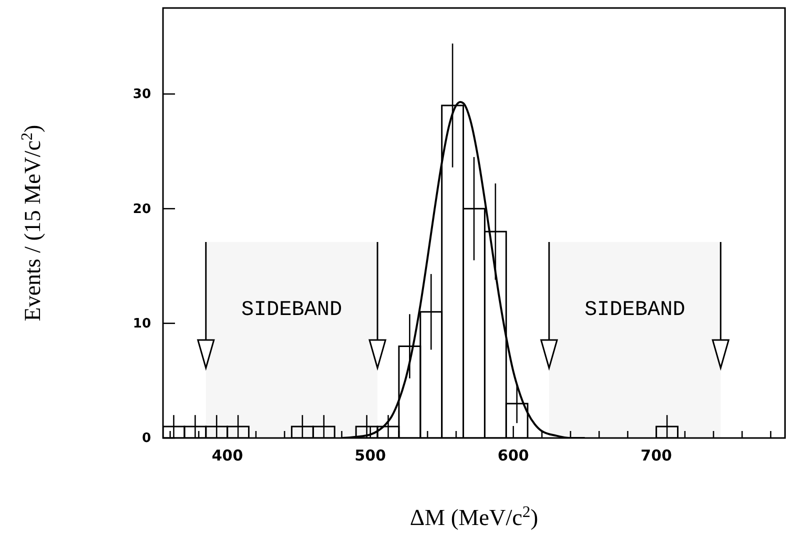  Describe the element at coordinates (141, 94) in the screenshot. I see `y-tick-label: 30` at that location.